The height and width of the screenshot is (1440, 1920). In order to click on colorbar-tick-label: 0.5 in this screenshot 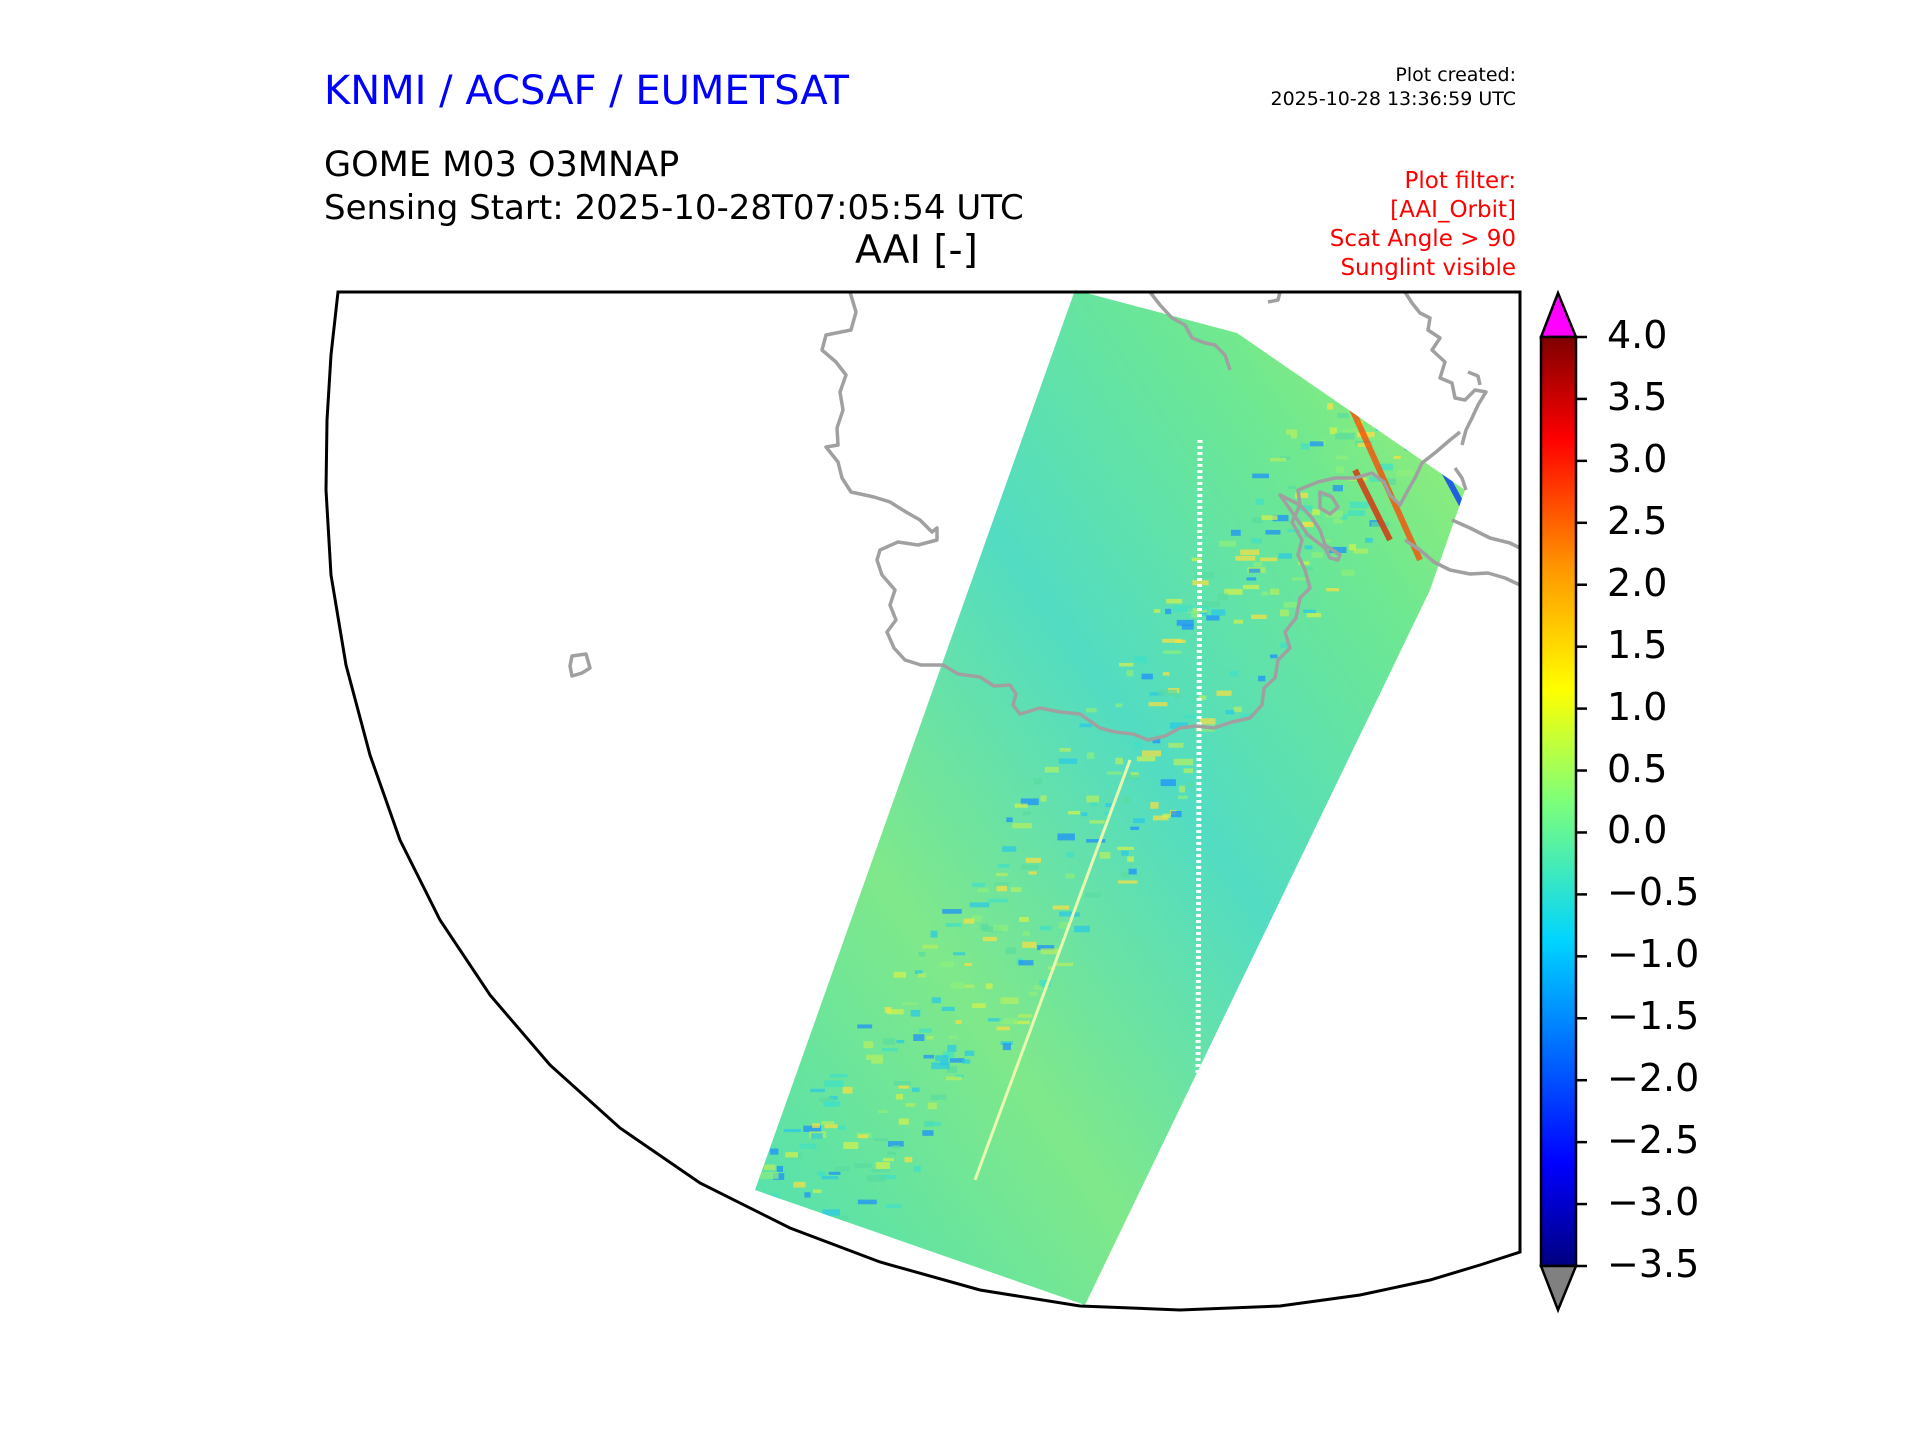, I will do `click(1637, 768)`.